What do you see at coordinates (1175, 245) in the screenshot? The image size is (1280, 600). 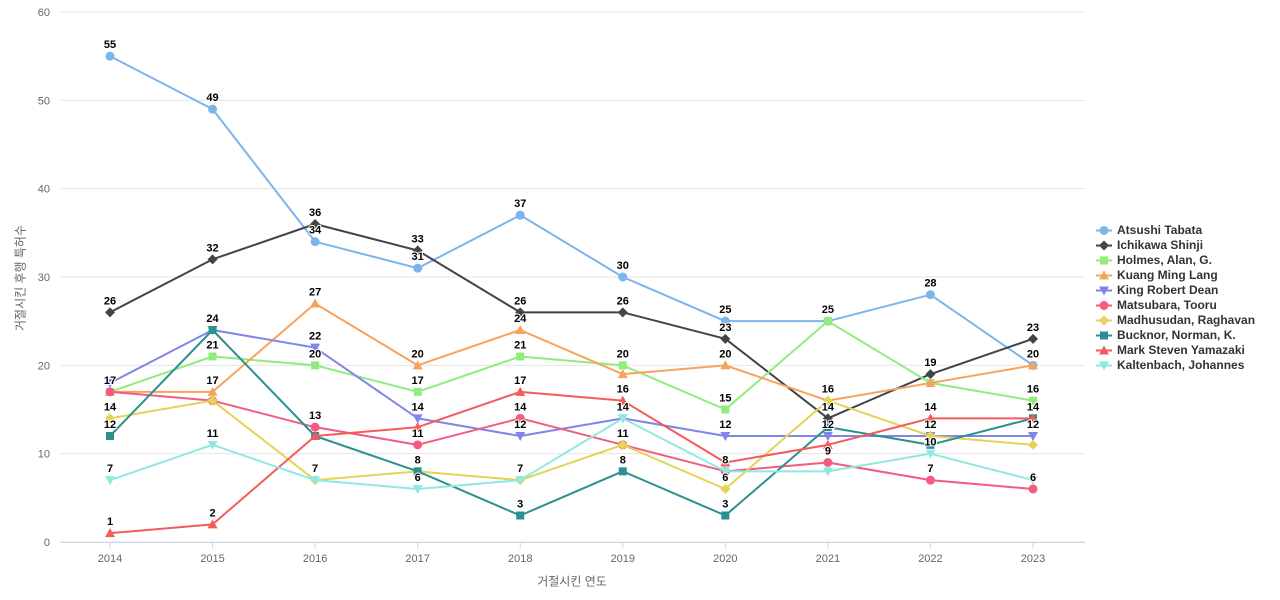 I see `legend-item-ichikawa-shinji: Ichikawa Shinji` at bounding box center [1175, 245].